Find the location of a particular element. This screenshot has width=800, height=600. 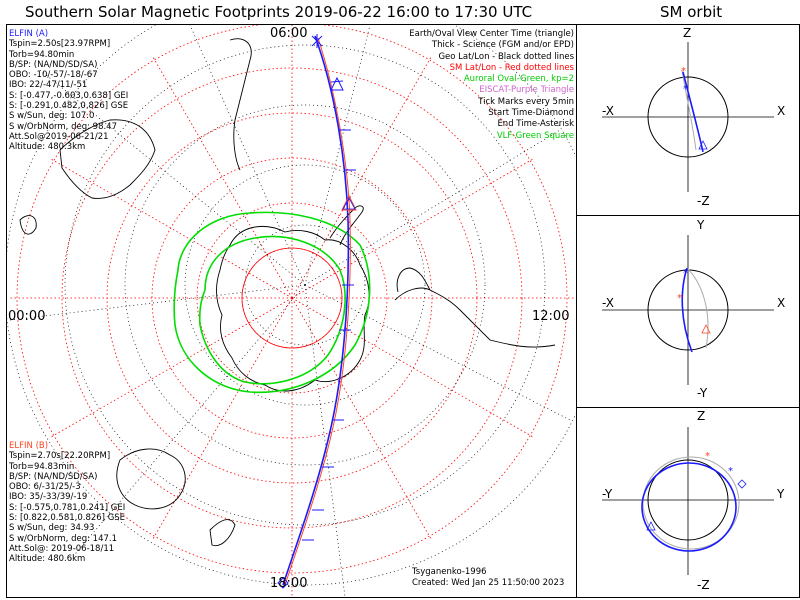

auroral-oval is located at coordinates (272, 302).